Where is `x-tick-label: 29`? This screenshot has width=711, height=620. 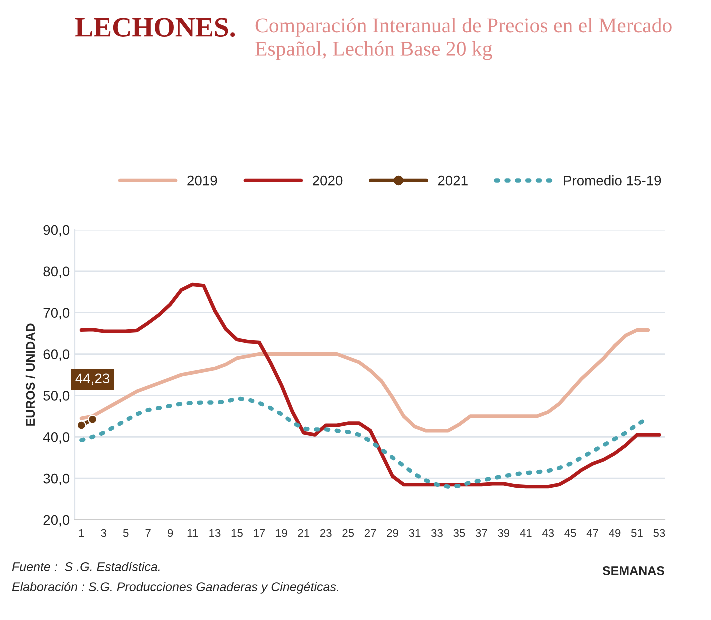
x-tick-label: 29 is located at coordinates (392, 533).